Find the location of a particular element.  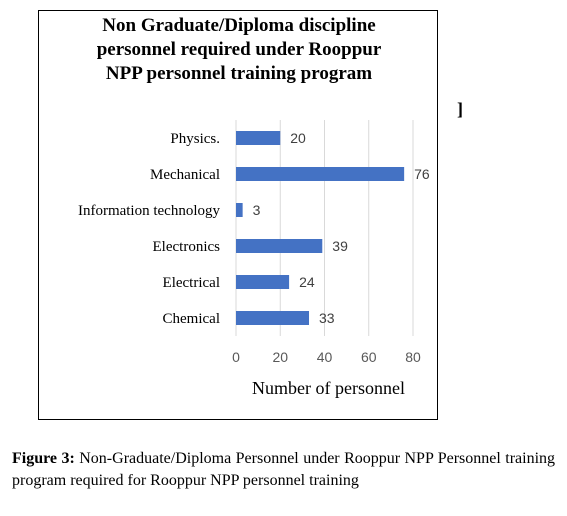

x-tick-label: 0 is located at coordinates (236, 357).